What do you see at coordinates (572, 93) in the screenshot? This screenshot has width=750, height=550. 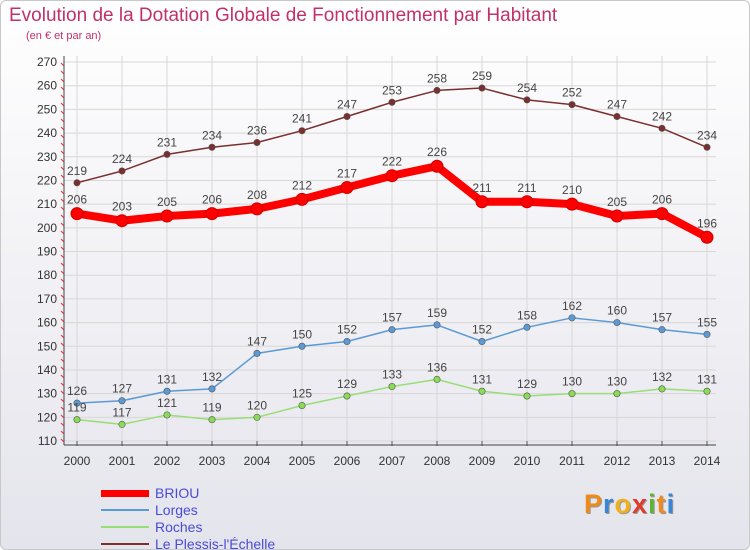 I see `data-label: 252` at bounding box center [572, 93].